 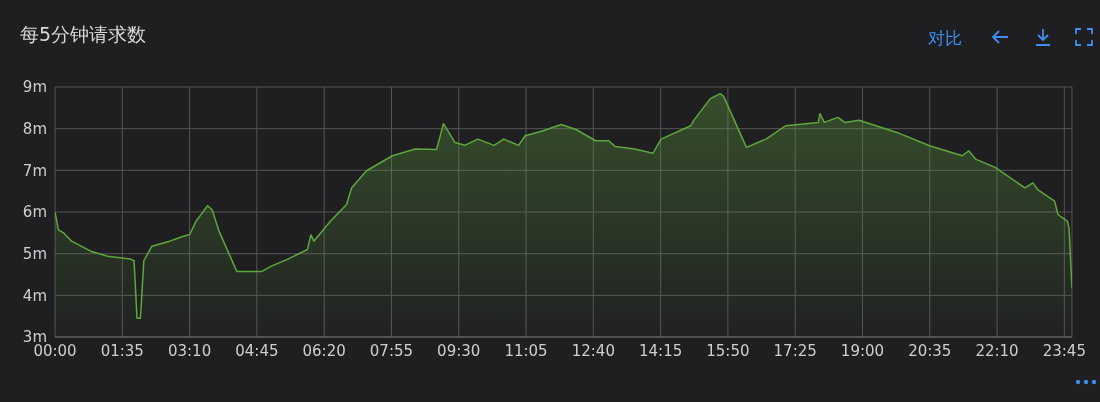 I want to click on x-tick-label: 14:15, so click(x=660, y=350).